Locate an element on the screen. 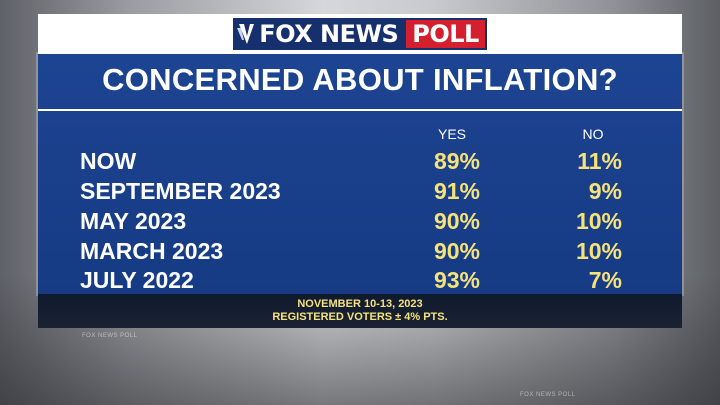 The height and width of the screenshot is (405, 720). row-label: MAY 2023 is located at coordinates (133, 221).